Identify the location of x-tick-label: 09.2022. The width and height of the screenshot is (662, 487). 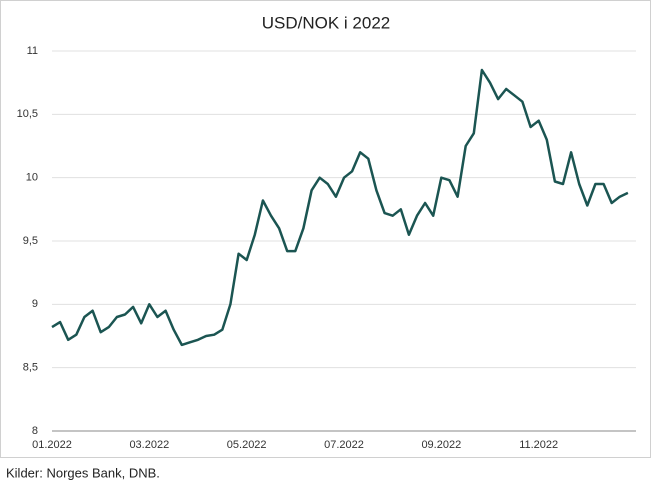
(441, 445).